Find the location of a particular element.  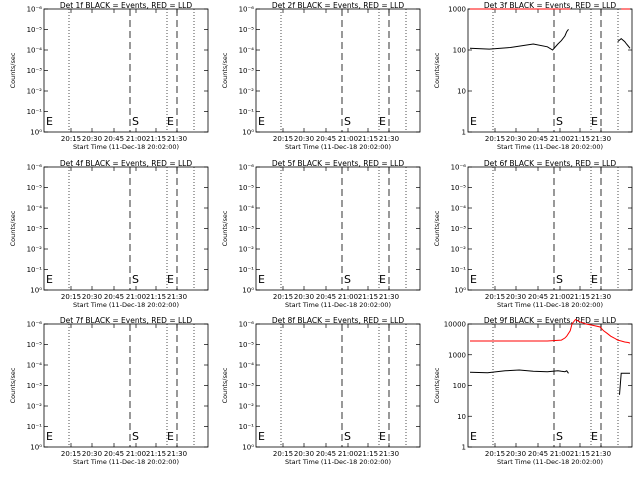

series-line-lld is located at coordinates (550, 331).